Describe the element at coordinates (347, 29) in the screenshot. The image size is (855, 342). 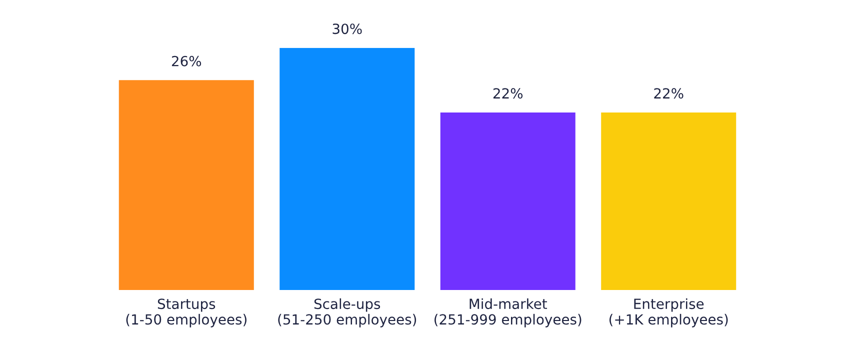
I see `data-label: 30%` at that location.